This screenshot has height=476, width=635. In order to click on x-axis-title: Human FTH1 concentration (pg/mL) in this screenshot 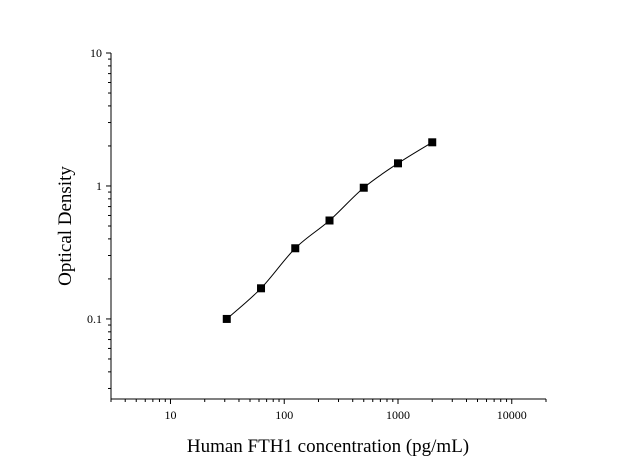, I will do `click(328, 446)`.